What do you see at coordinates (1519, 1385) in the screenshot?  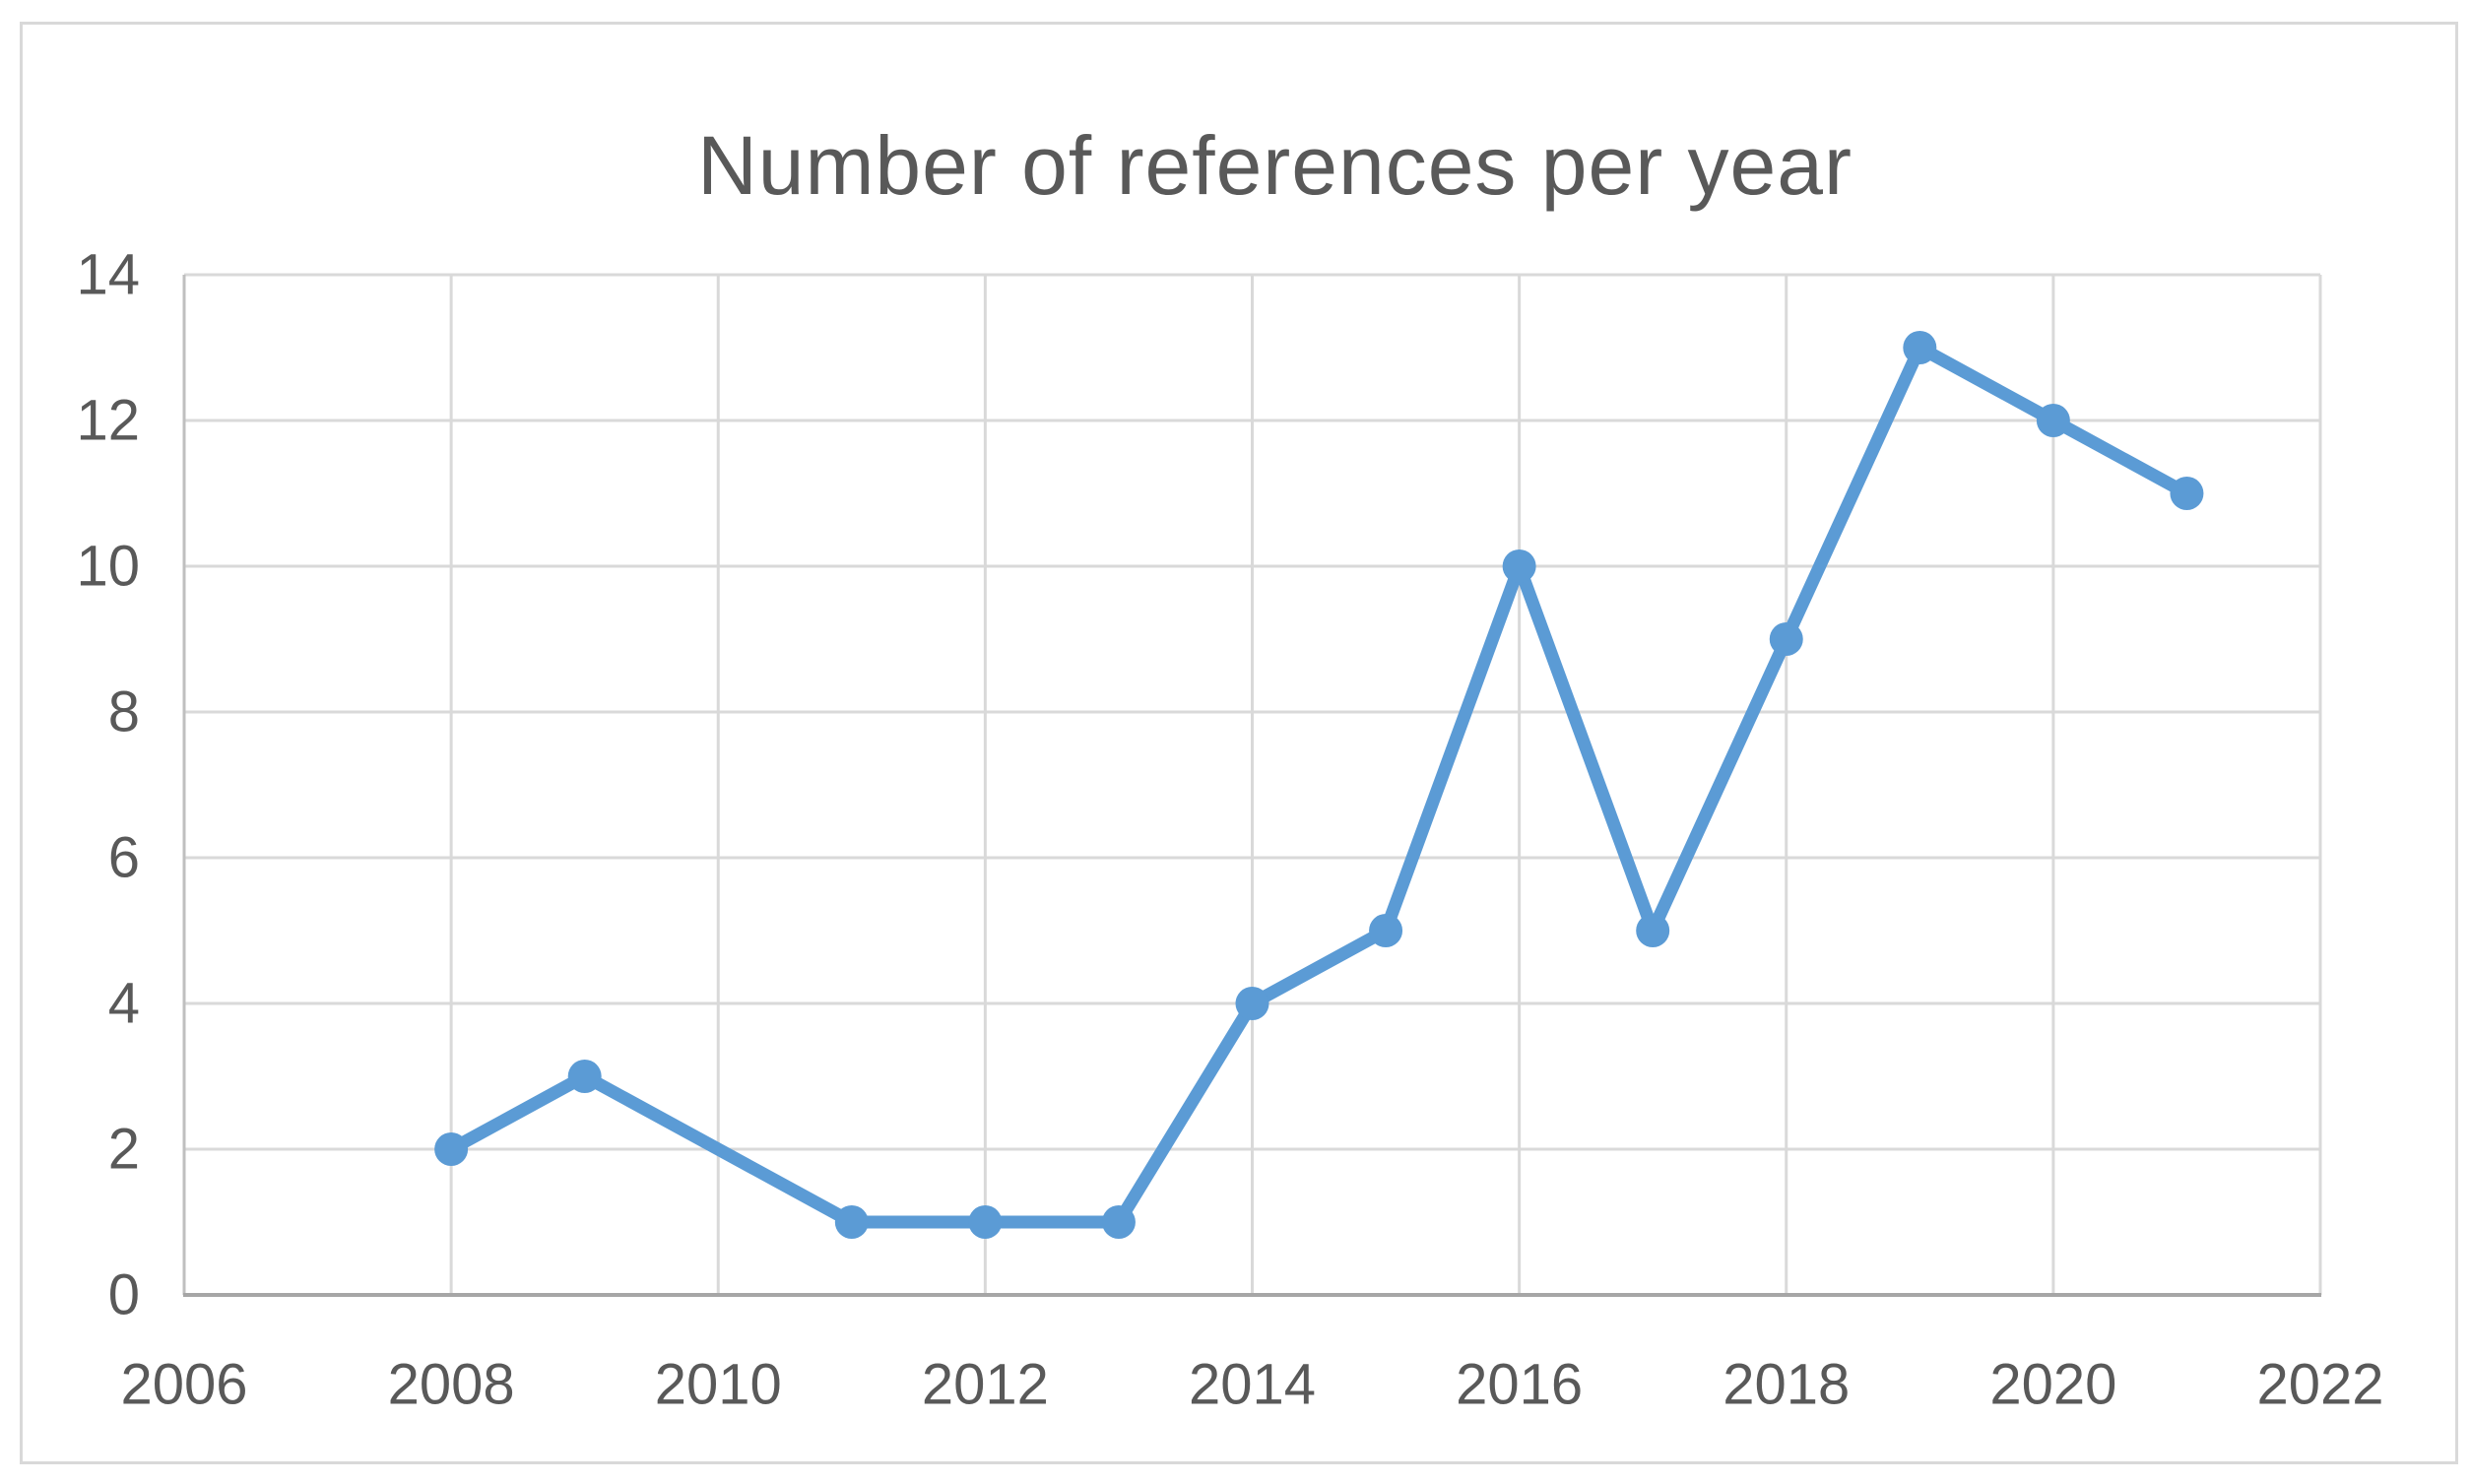 I see `x-tick-label: 2016` at bounding box center [1519, 1385].